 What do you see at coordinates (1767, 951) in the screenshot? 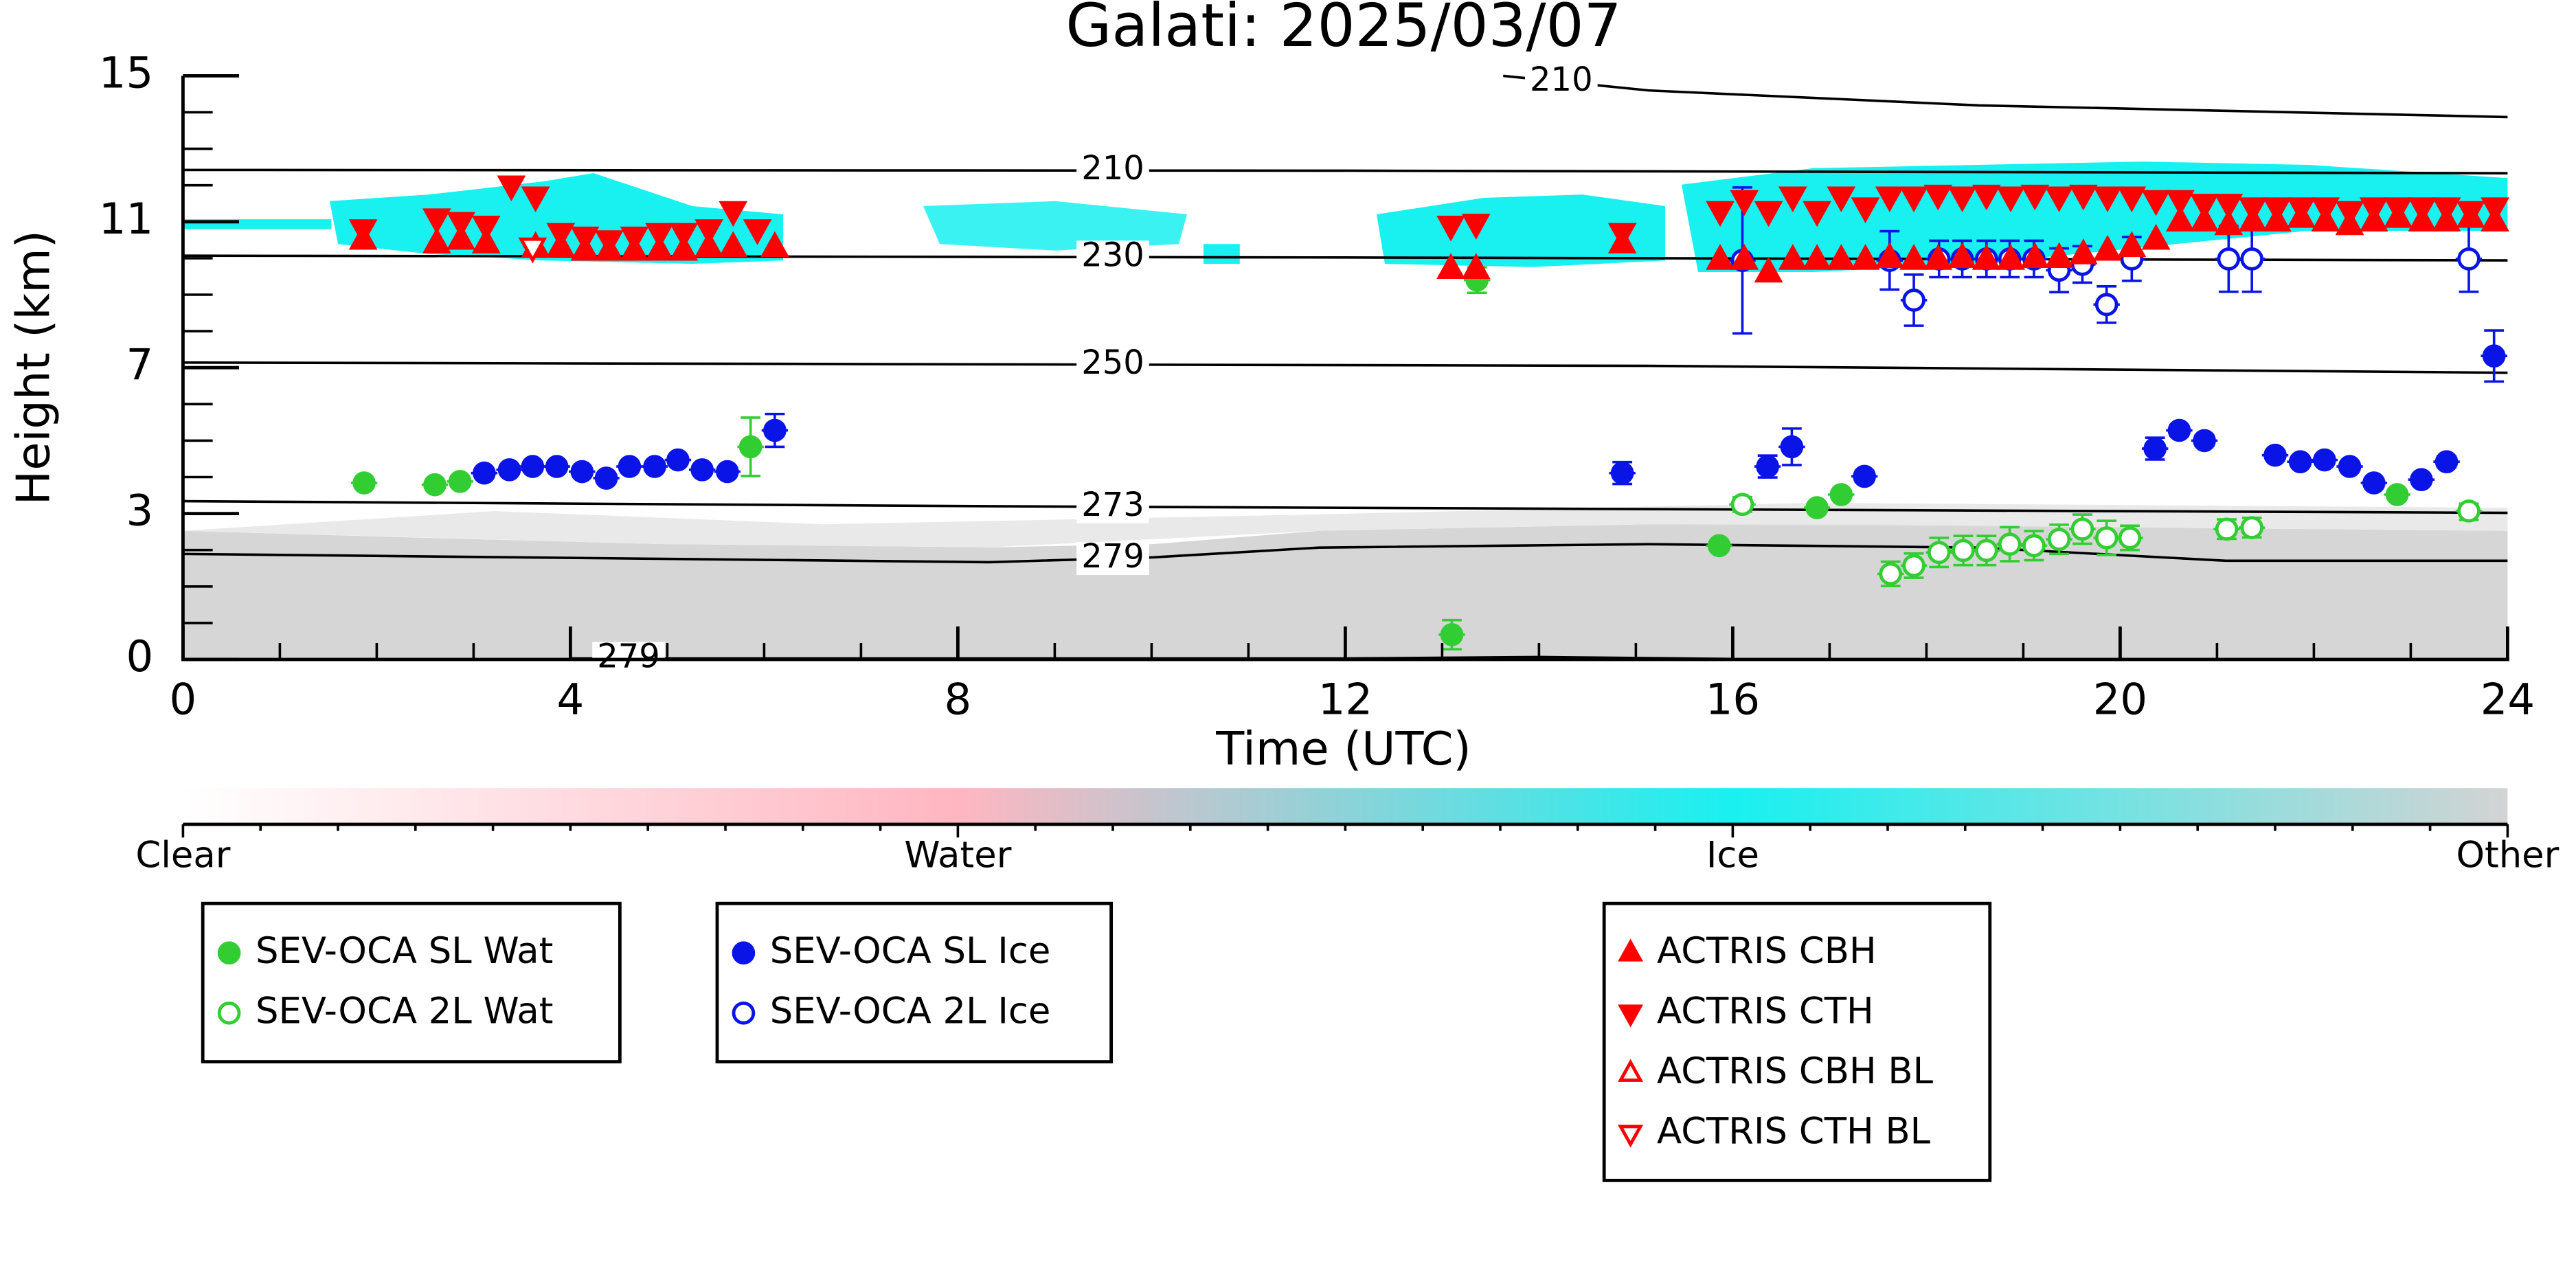
I see `legend-label: ACTRIS CBH` at bounding box center [1767, 951].